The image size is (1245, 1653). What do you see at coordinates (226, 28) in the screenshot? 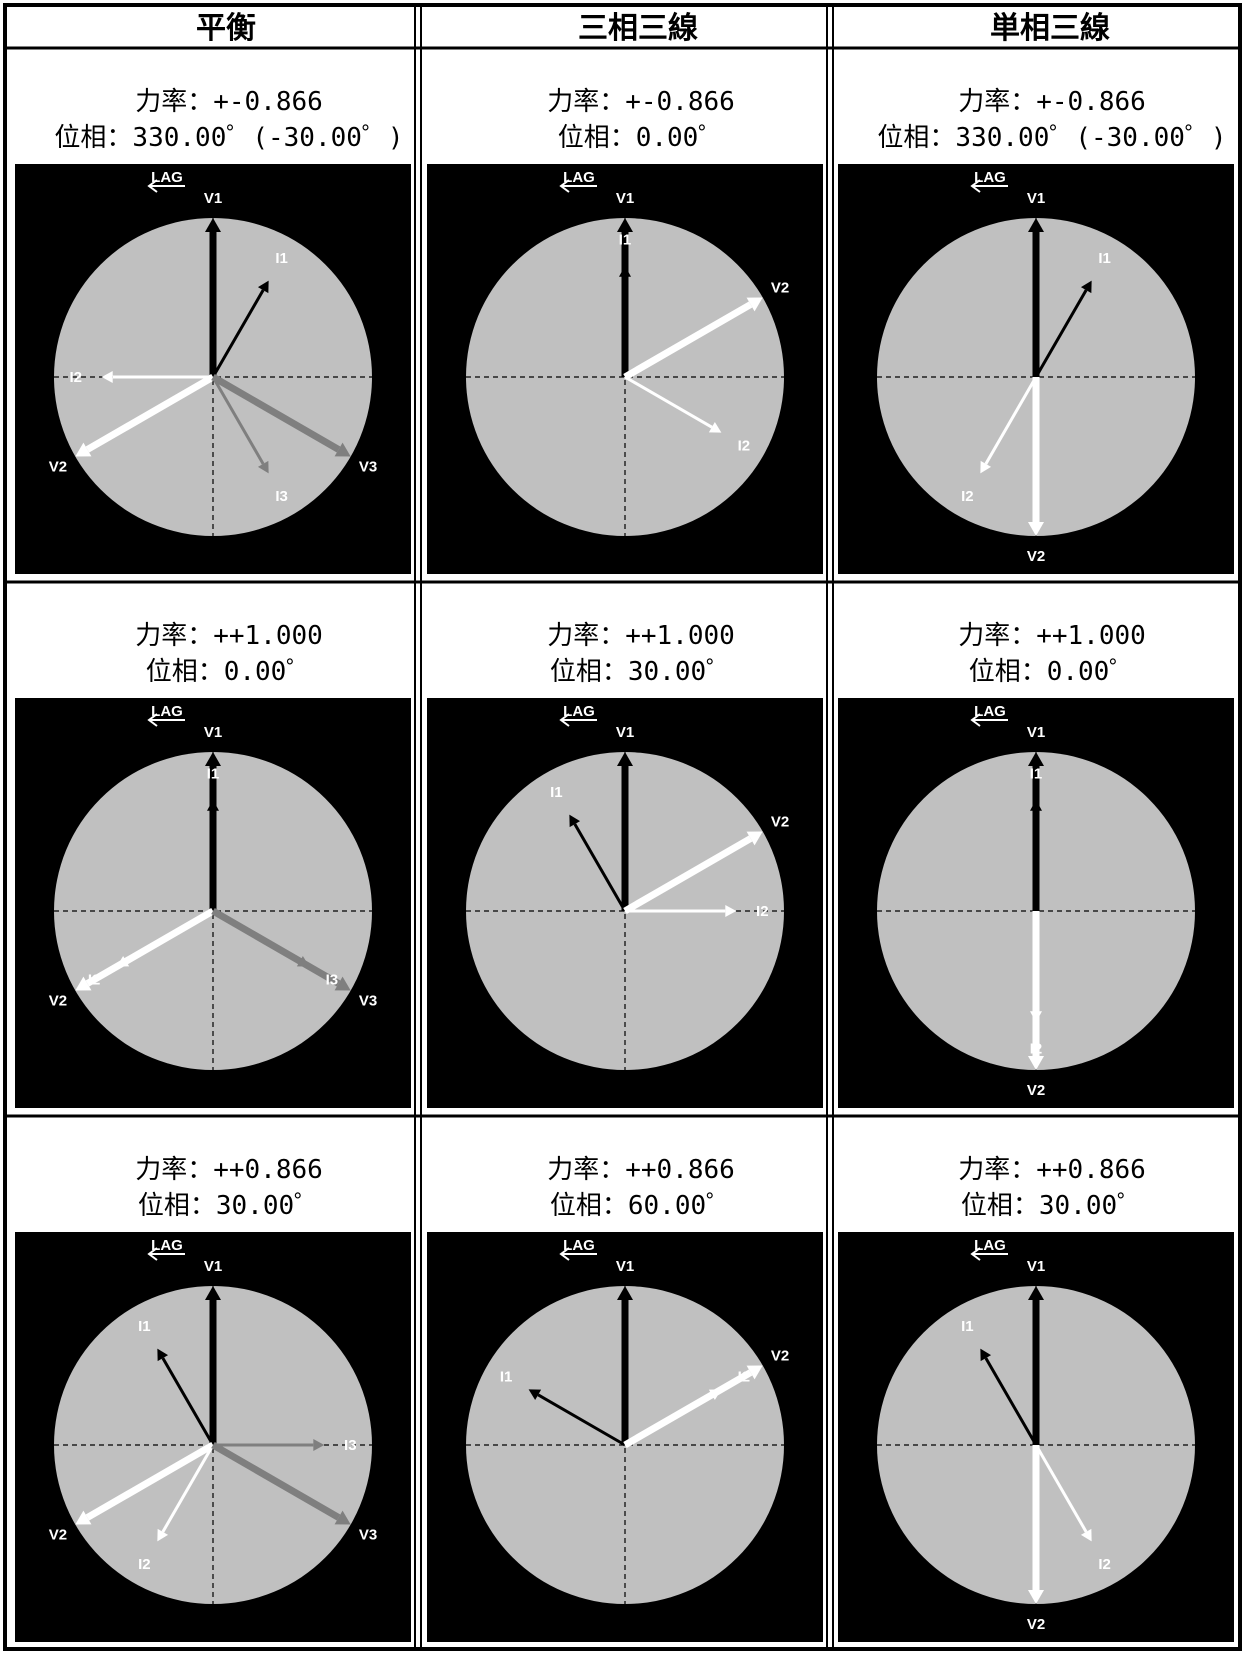
I see `header-balanced: 平衡` at bounding box center [226, 28].